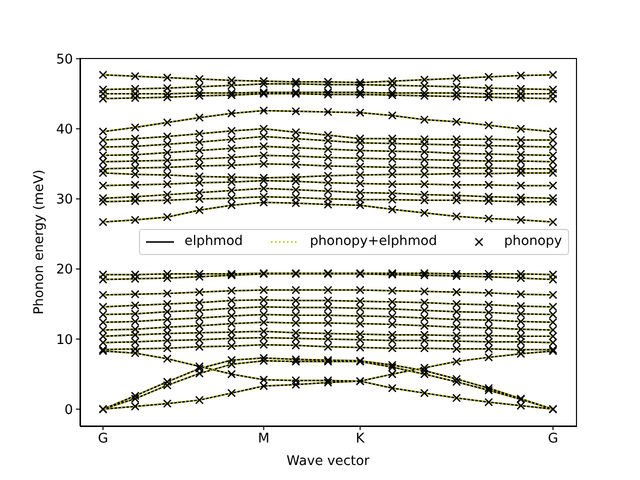 The width and height of the screenshot is (640, 480). I want to click on y-tick-label: 40, so click(64, 130).